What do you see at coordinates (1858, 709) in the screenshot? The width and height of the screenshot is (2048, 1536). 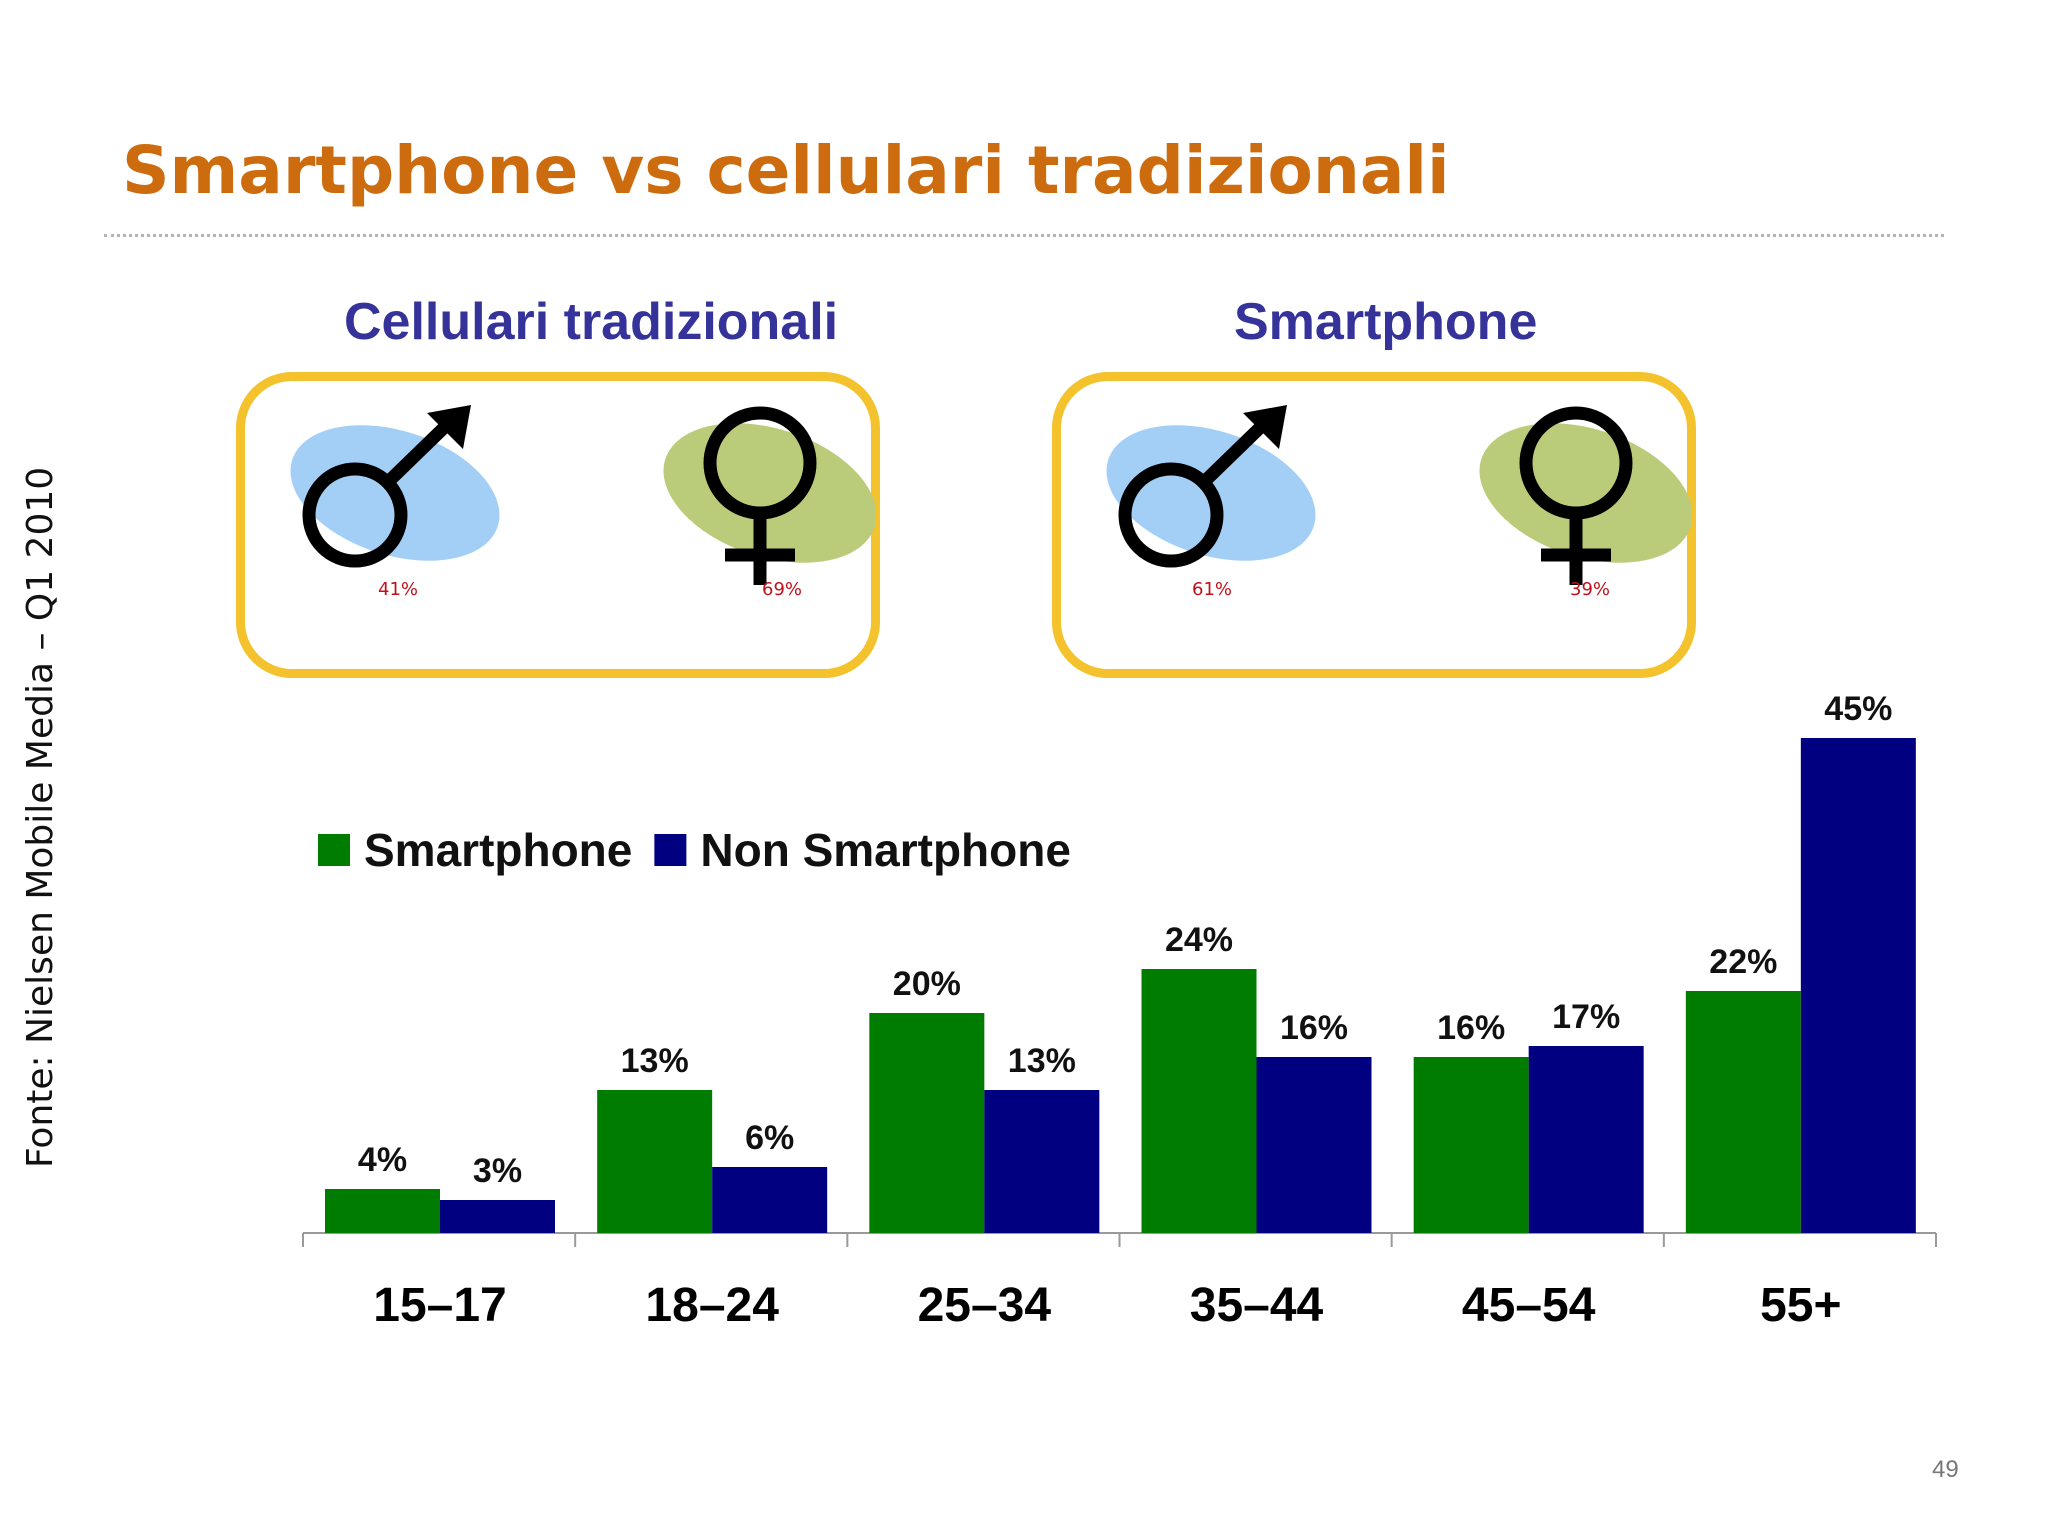 I see `bar-value-label: 45%` at bounding box center [1858, 709].